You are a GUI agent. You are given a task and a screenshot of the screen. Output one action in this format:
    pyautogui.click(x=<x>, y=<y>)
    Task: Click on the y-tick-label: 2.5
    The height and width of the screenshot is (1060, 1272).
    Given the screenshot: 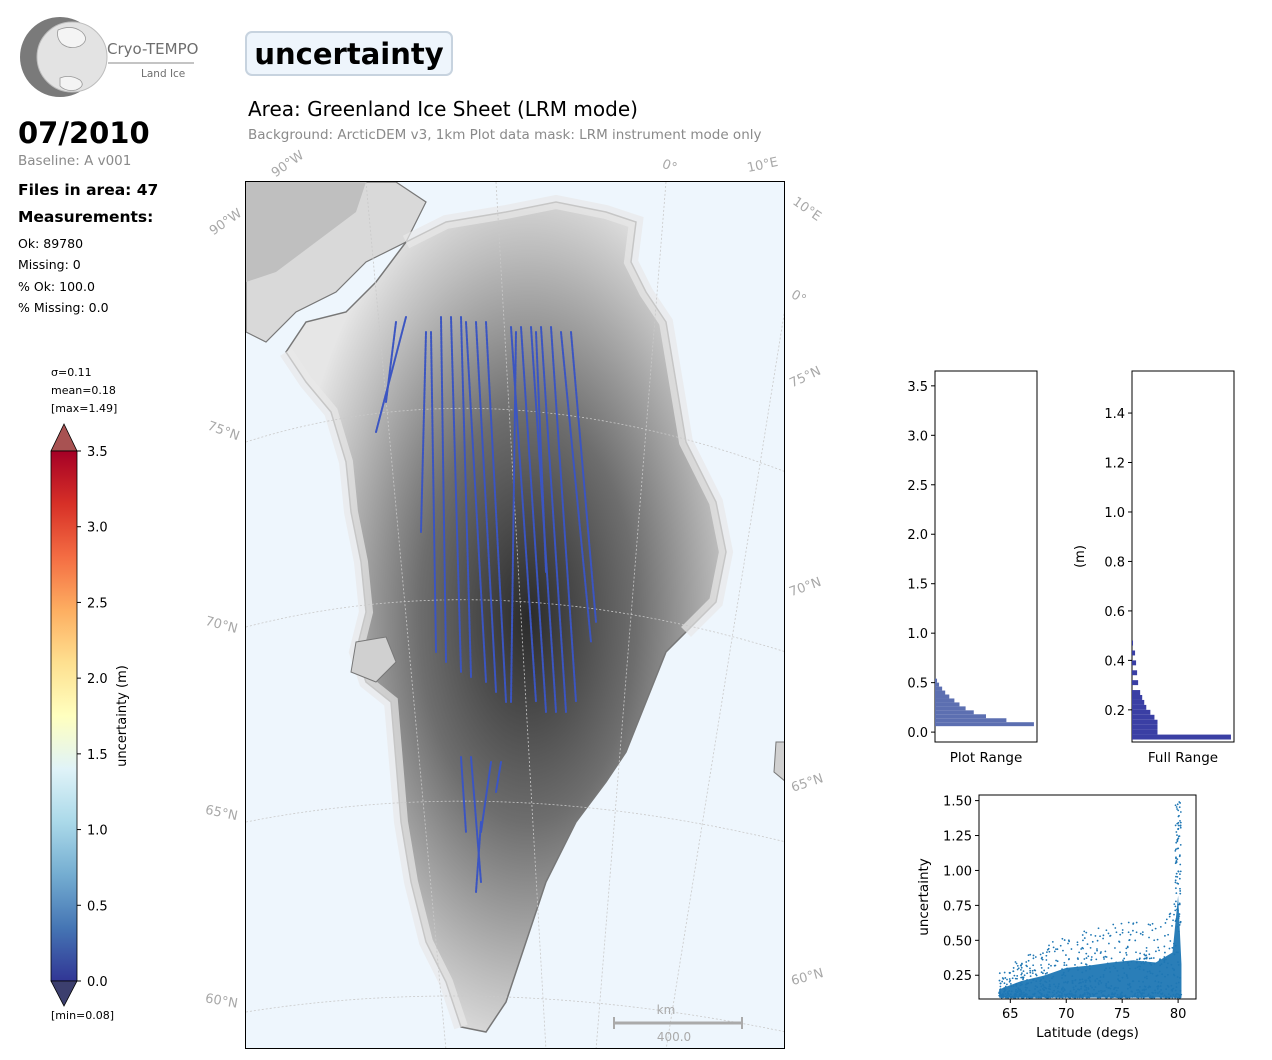 What is the action you would take?
    pyautogui.click(x=917, y=486)
    